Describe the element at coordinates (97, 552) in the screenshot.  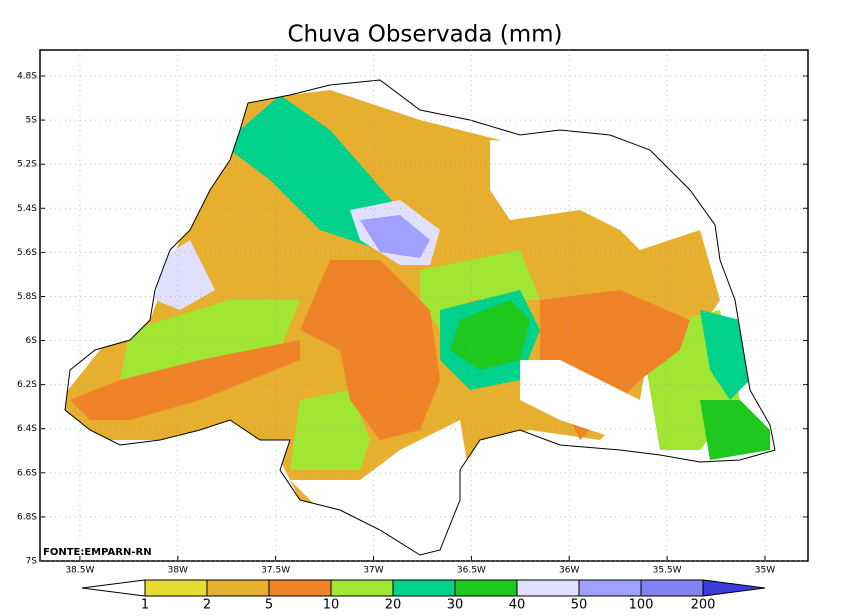
I see `source-label: FONTE:EMPARN-RN` at that location.